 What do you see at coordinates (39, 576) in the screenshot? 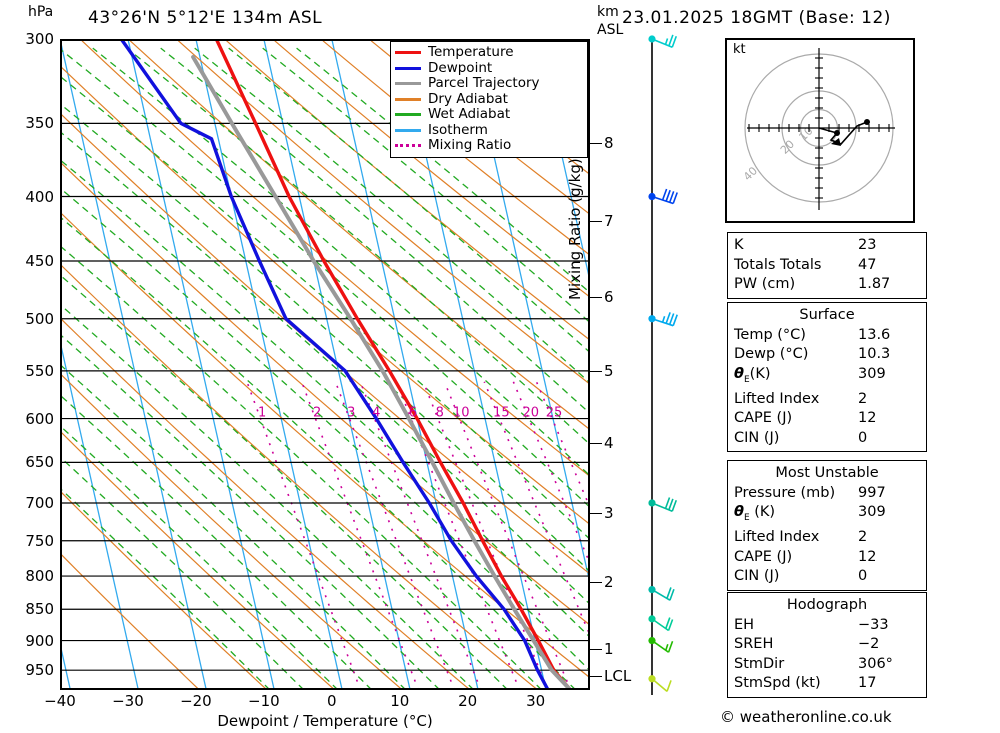
I see `pressure-tick-800: 800` at bounding box center [39, 576].